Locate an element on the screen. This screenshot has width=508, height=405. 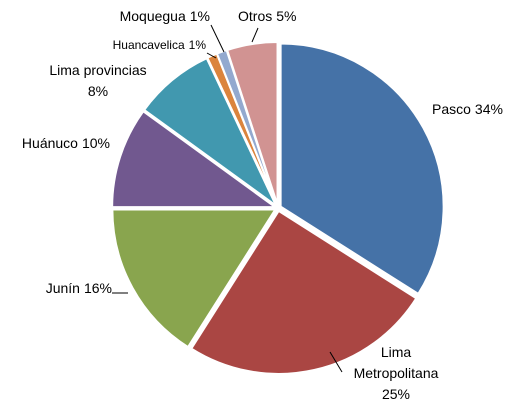
value-label: 25% is located at coordinates (396, 394).